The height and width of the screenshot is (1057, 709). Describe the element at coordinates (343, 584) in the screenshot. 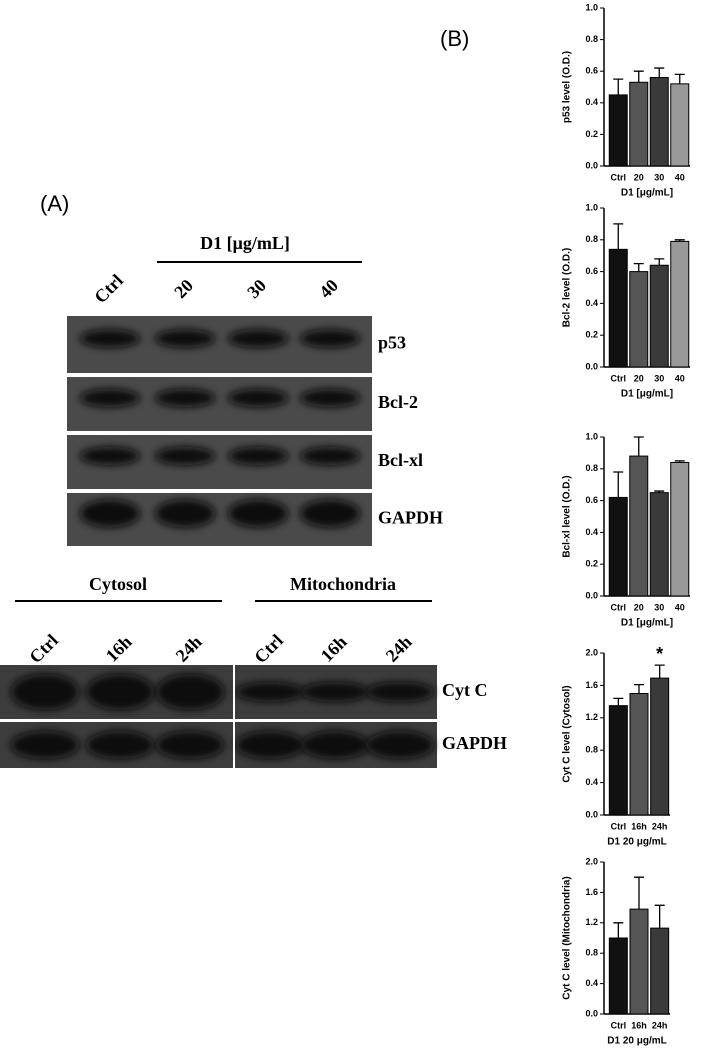

I see `fraction-header: Mitochondria` at that location.